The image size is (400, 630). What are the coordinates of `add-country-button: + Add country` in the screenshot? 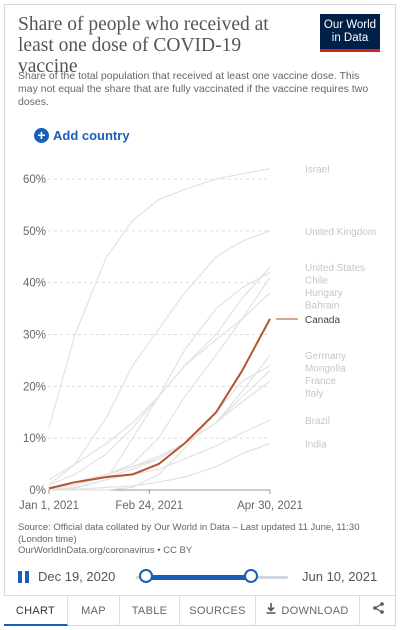 It's located at (82, 135).